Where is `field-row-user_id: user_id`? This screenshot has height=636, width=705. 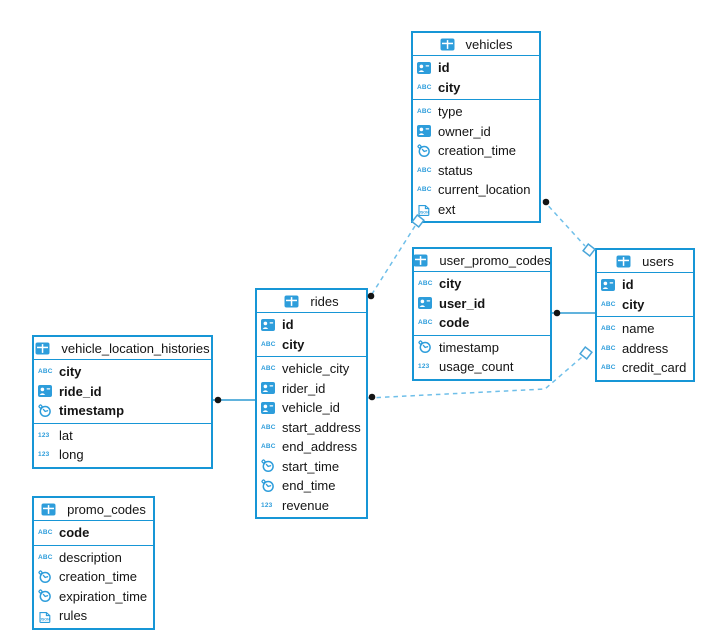 field-row-user_id: user_id is located at coordinates (482, 304).